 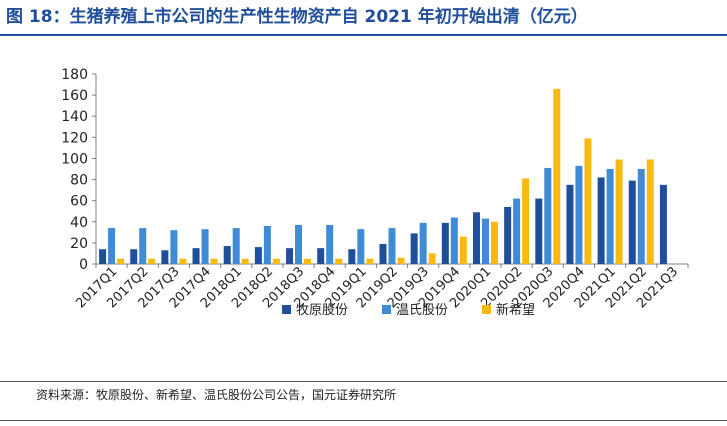 I want to click on legend: 牧原股份 温氏股份 新希望, so click(x=408, y=310).